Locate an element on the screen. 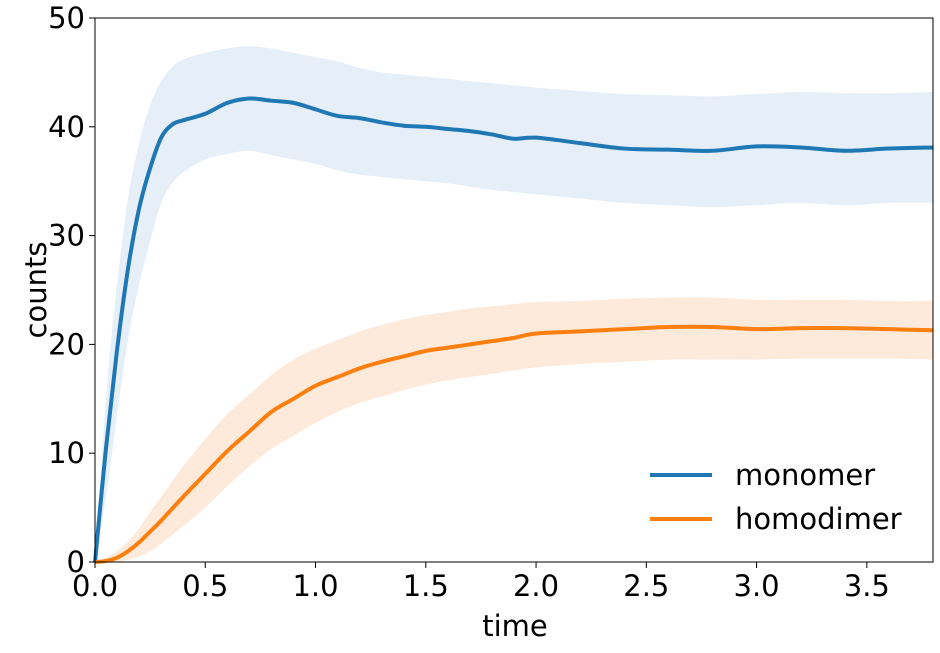  y-axis-ticks: 0 10 20 30 40 50 is located at coordinates (71, 290).